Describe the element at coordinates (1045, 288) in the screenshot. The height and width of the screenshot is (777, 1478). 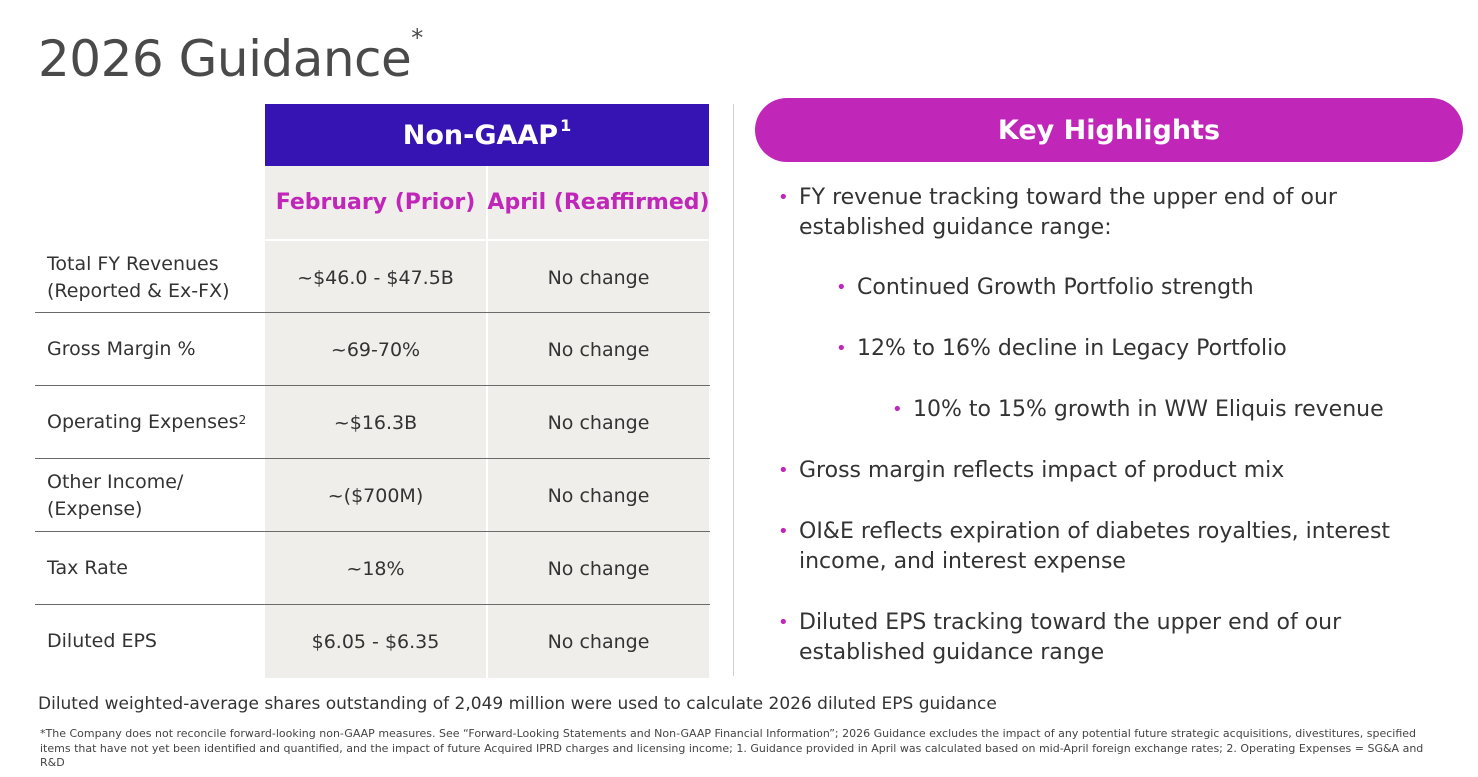
I see `highlight-bullet: • Continued Growth Portfolio strength` at that location.